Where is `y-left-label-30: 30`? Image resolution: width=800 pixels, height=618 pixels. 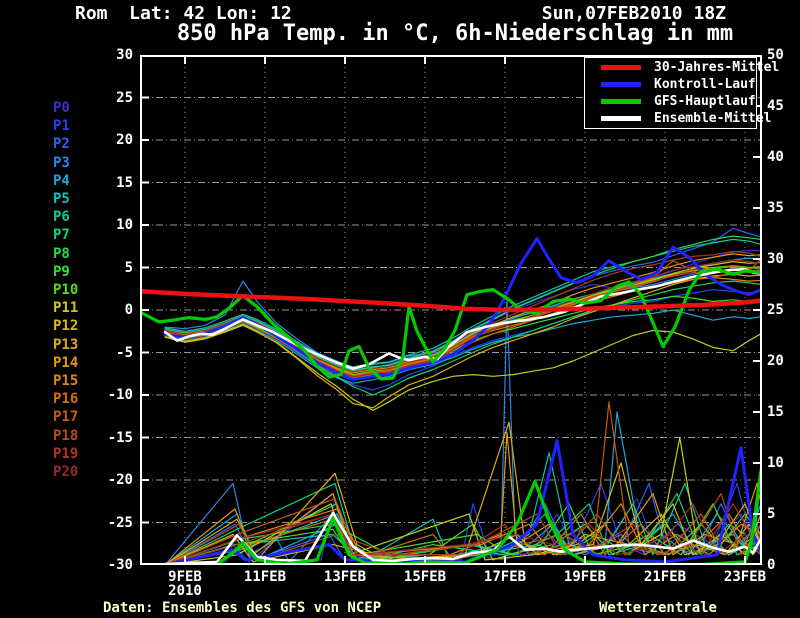 y-left-label-30: 30 is located at coordinates (124, 55).